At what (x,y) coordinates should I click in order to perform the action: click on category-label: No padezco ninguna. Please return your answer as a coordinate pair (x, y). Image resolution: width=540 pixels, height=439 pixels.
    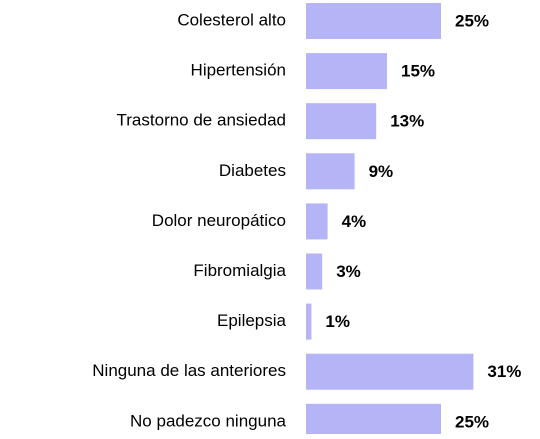
    Looking at the image, I should click on (208, 420).